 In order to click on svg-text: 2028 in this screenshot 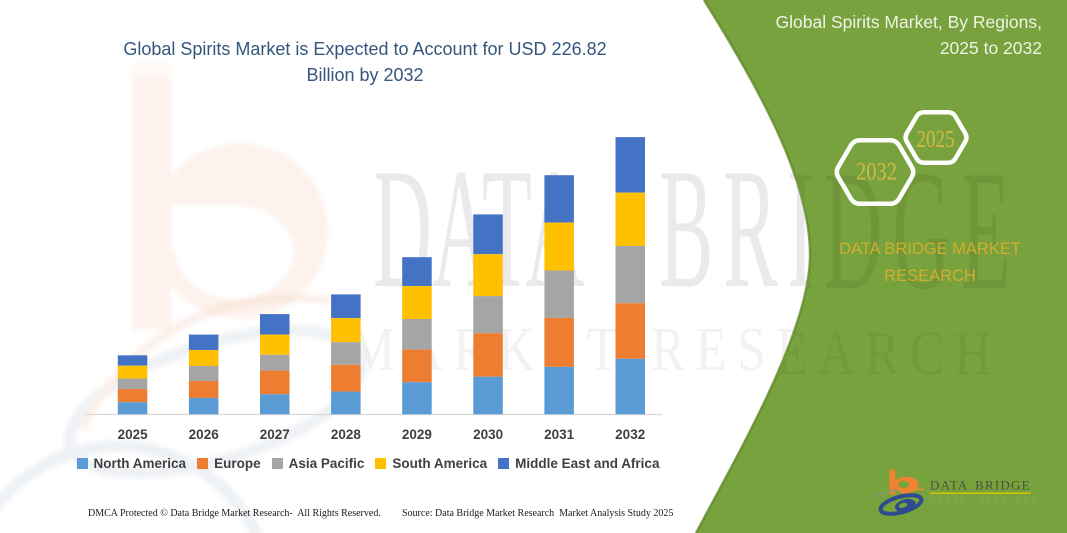, I will do `click(346, 434)`.